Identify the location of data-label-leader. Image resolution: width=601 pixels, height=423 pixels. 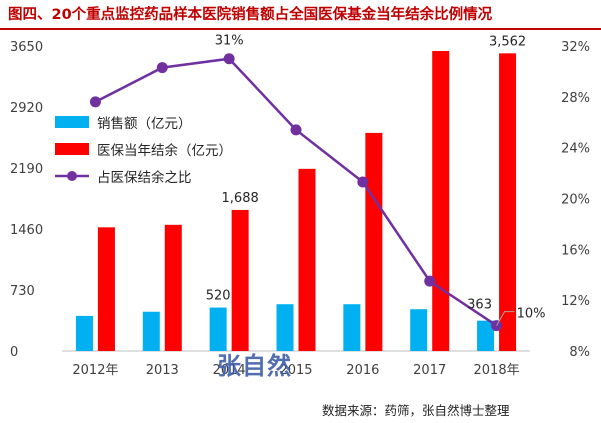
(505, 318).